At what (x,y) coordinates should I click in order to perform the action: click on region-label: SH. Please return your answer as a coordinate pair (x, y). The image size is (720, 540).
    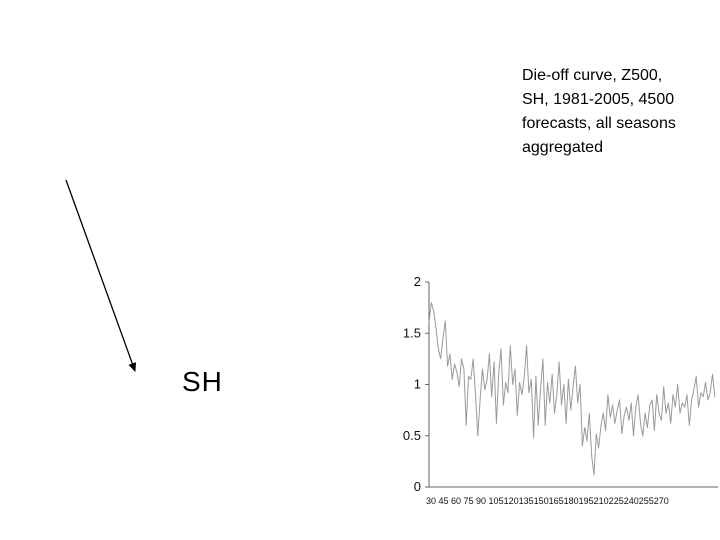
    Looking at the image, I should click on (202, 381).